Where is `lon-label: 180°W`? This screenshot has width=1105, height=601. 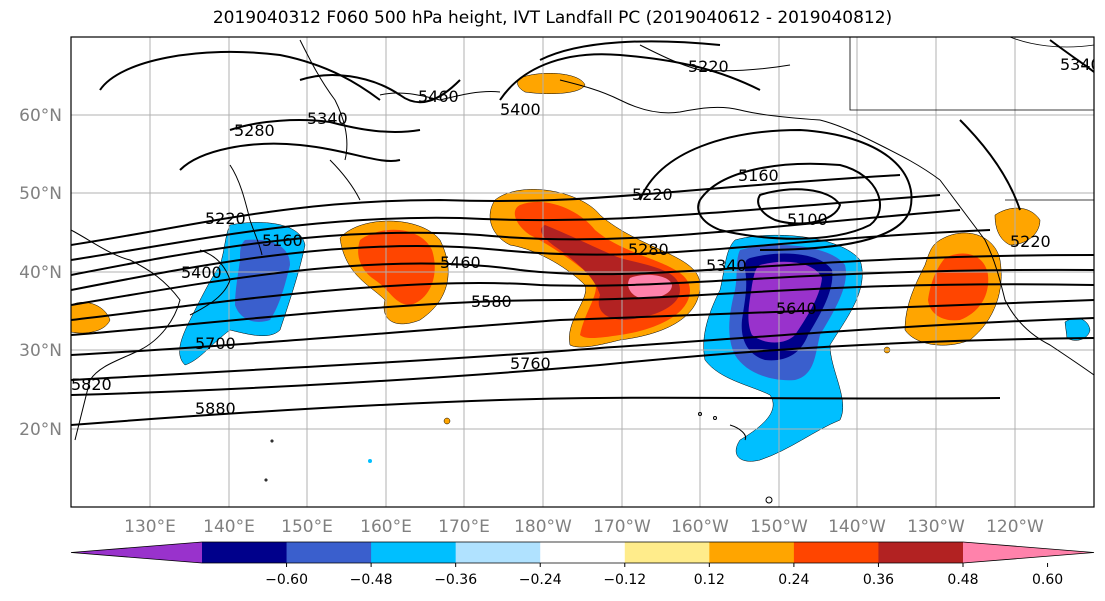 lon-label: 180°W is located at coordinates (543, 527).